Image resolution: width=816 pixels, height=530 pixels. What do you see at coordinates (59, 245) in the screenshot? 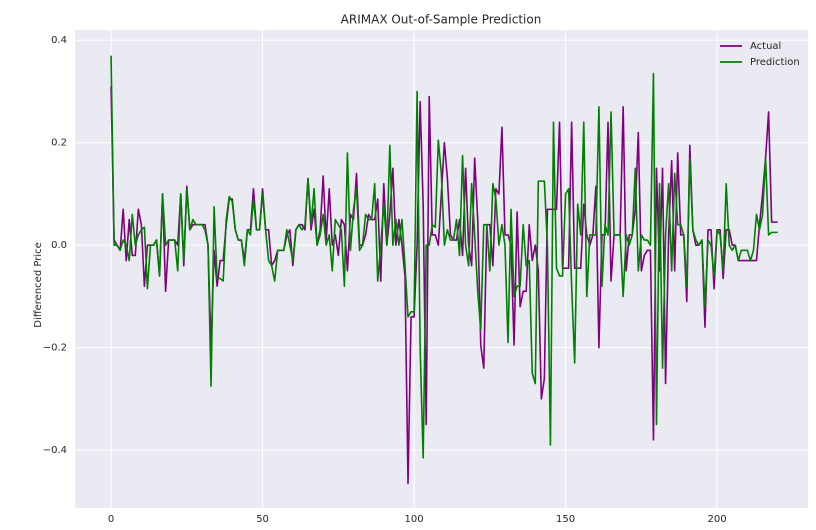
I see `y-tick-label: 0.0` at bounding box center [59, 245].